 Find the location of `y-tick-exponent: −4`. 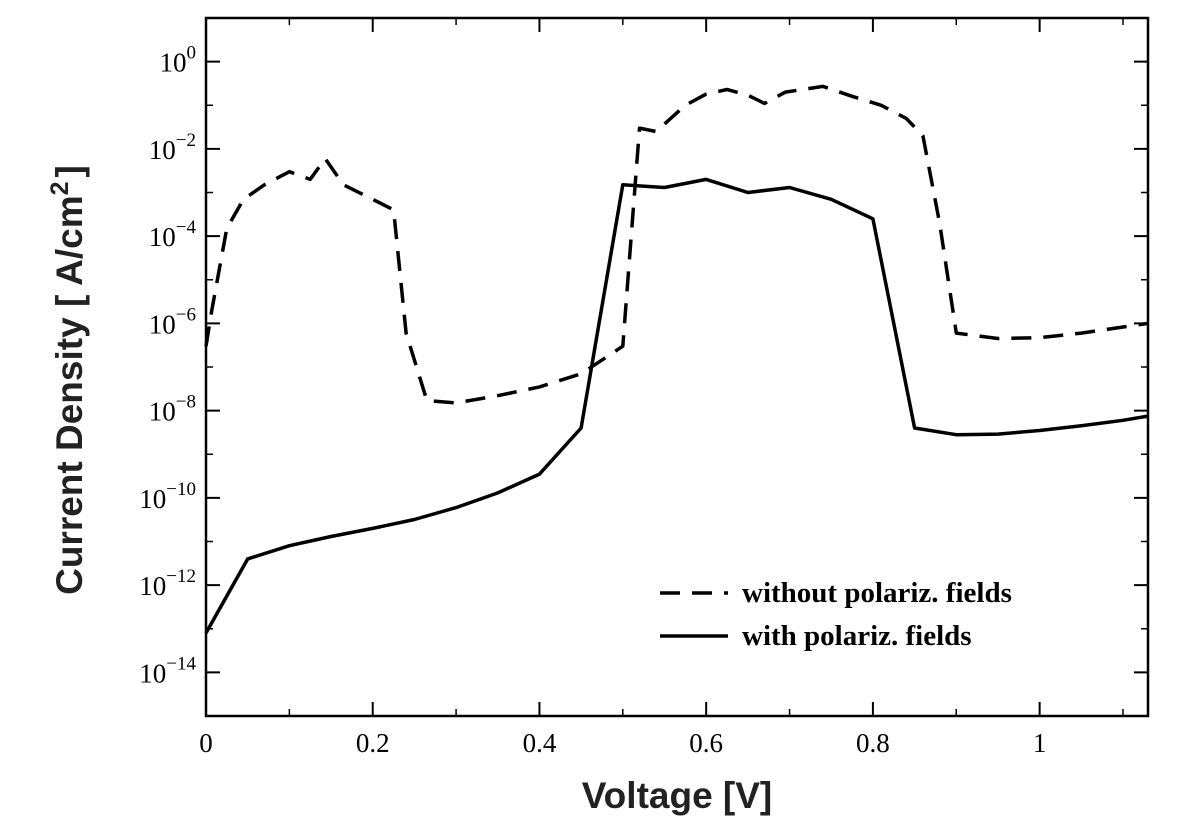

y-tick-exponent: −4 is located at coordinates (186, 227).